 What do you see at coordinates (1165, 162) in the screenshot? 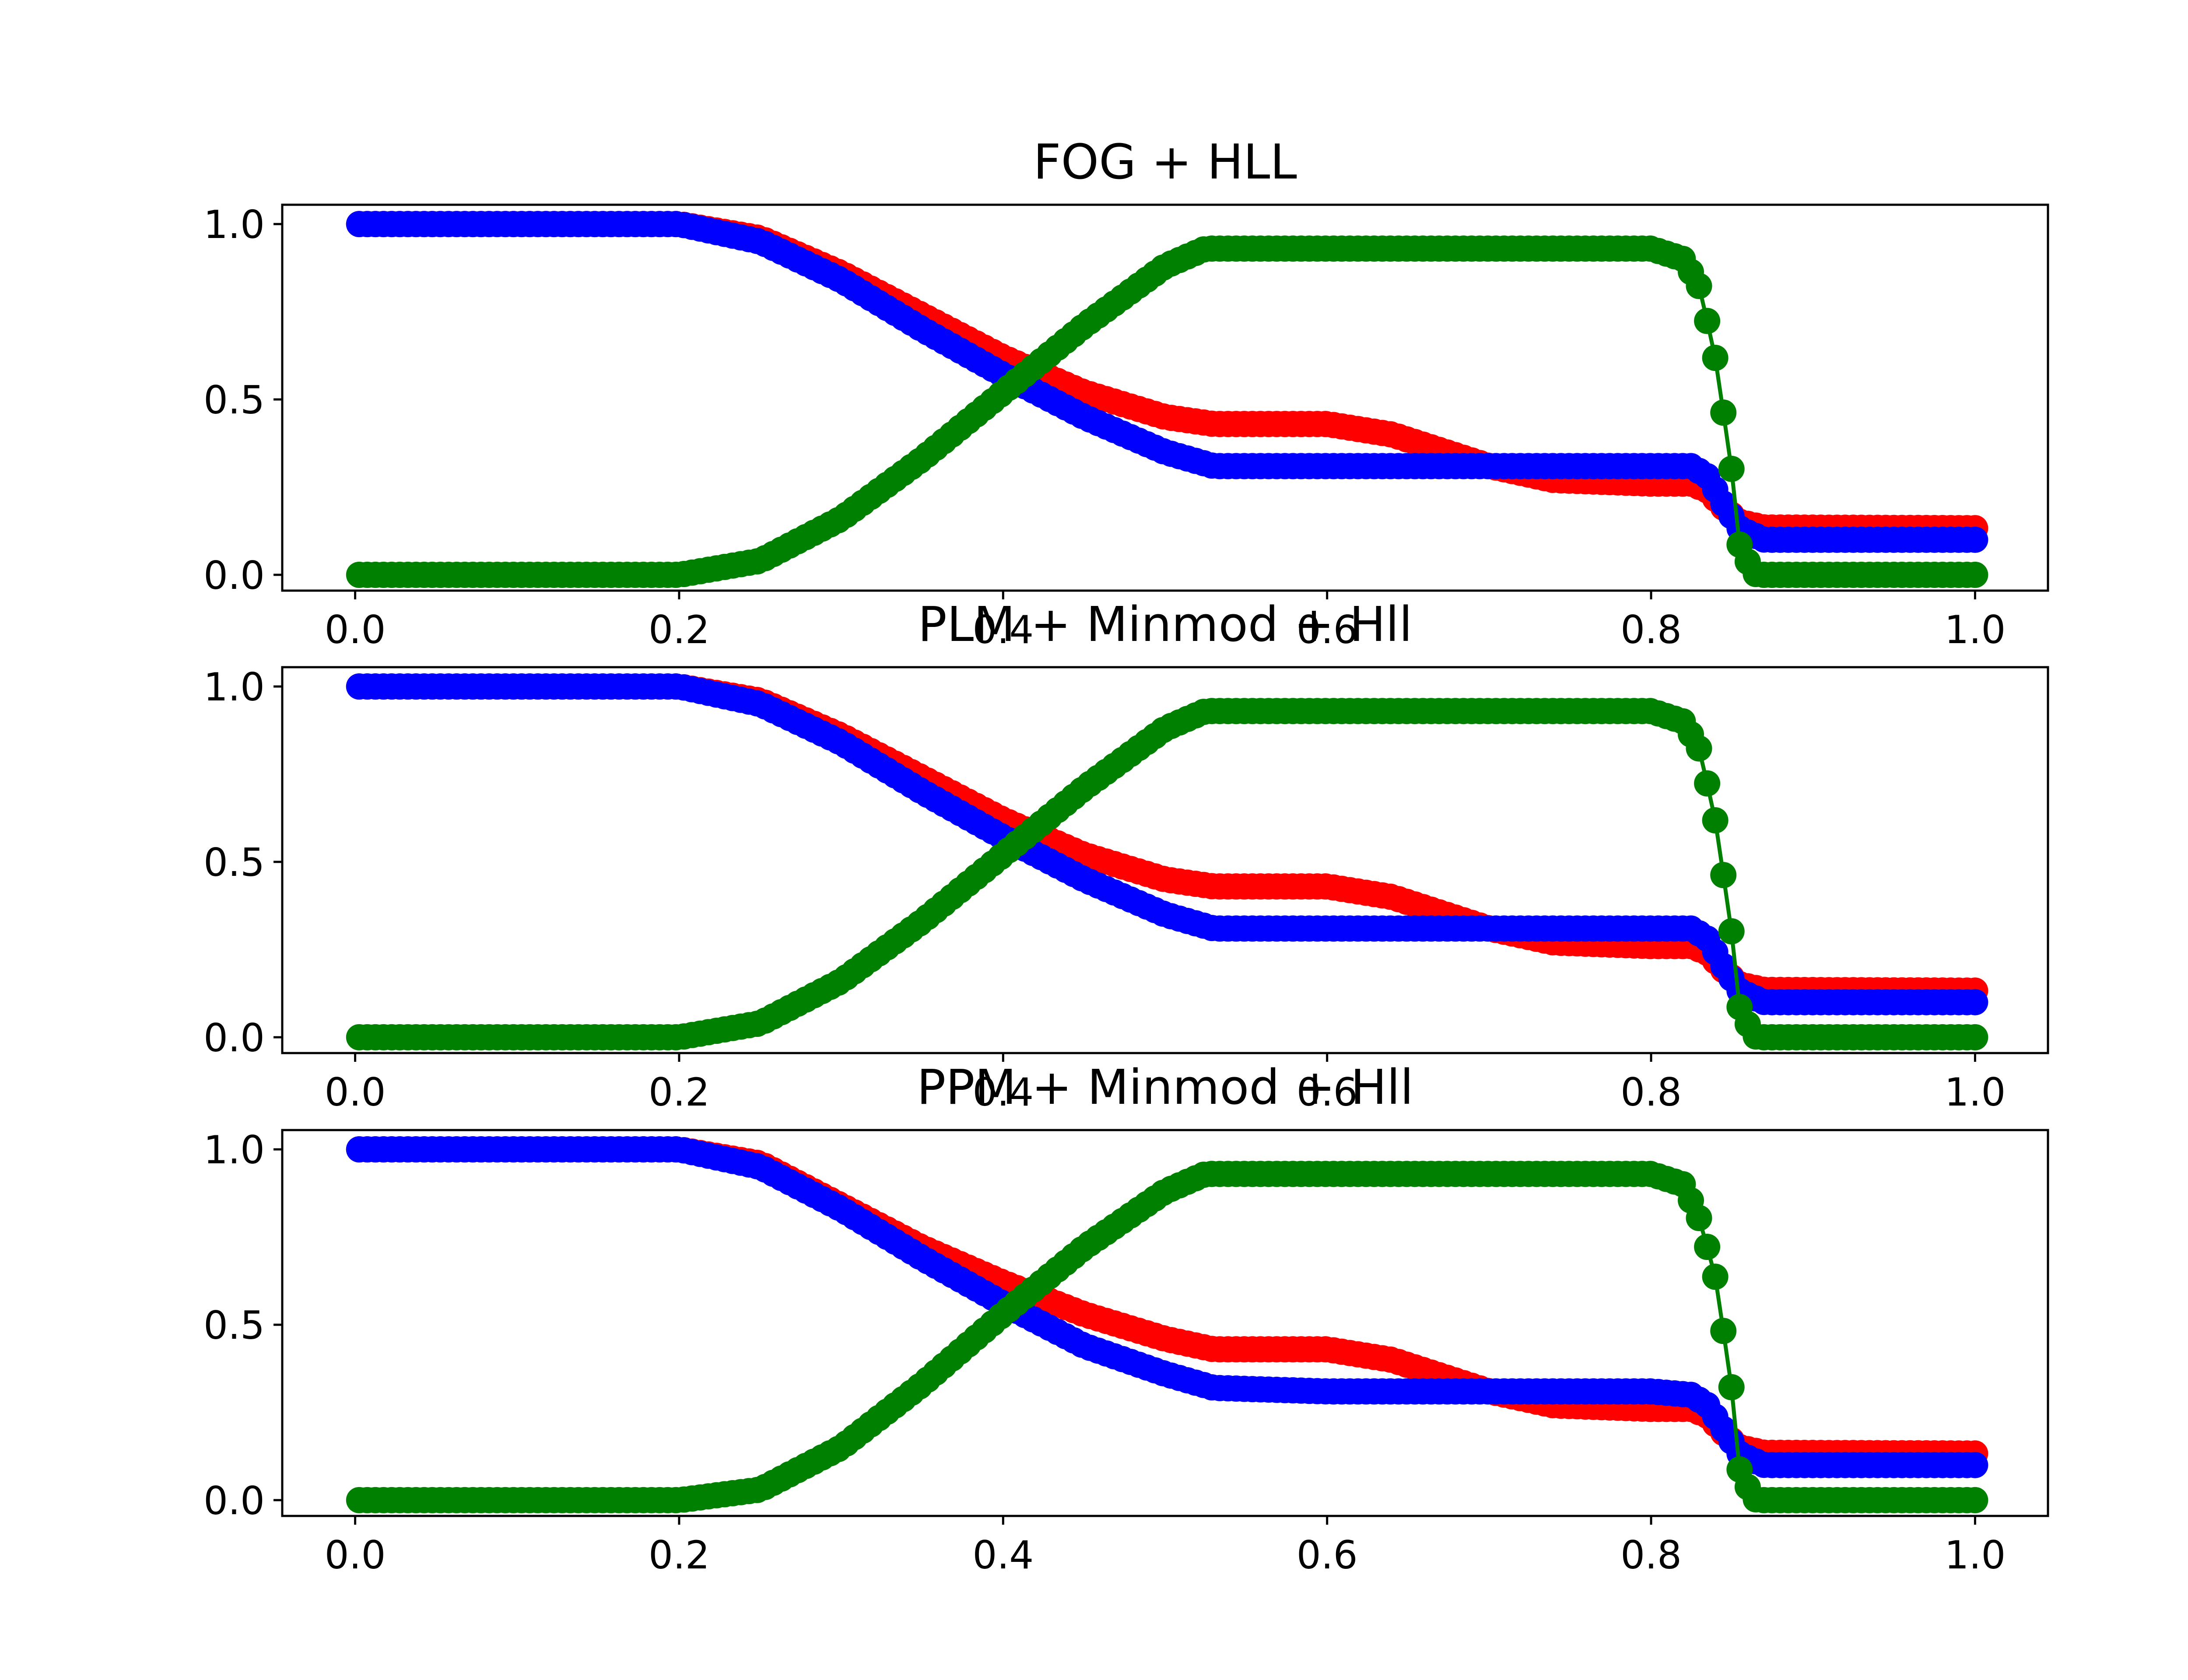
I see `chart-title: FOG + HLL` at bounding box center [1165, 162].